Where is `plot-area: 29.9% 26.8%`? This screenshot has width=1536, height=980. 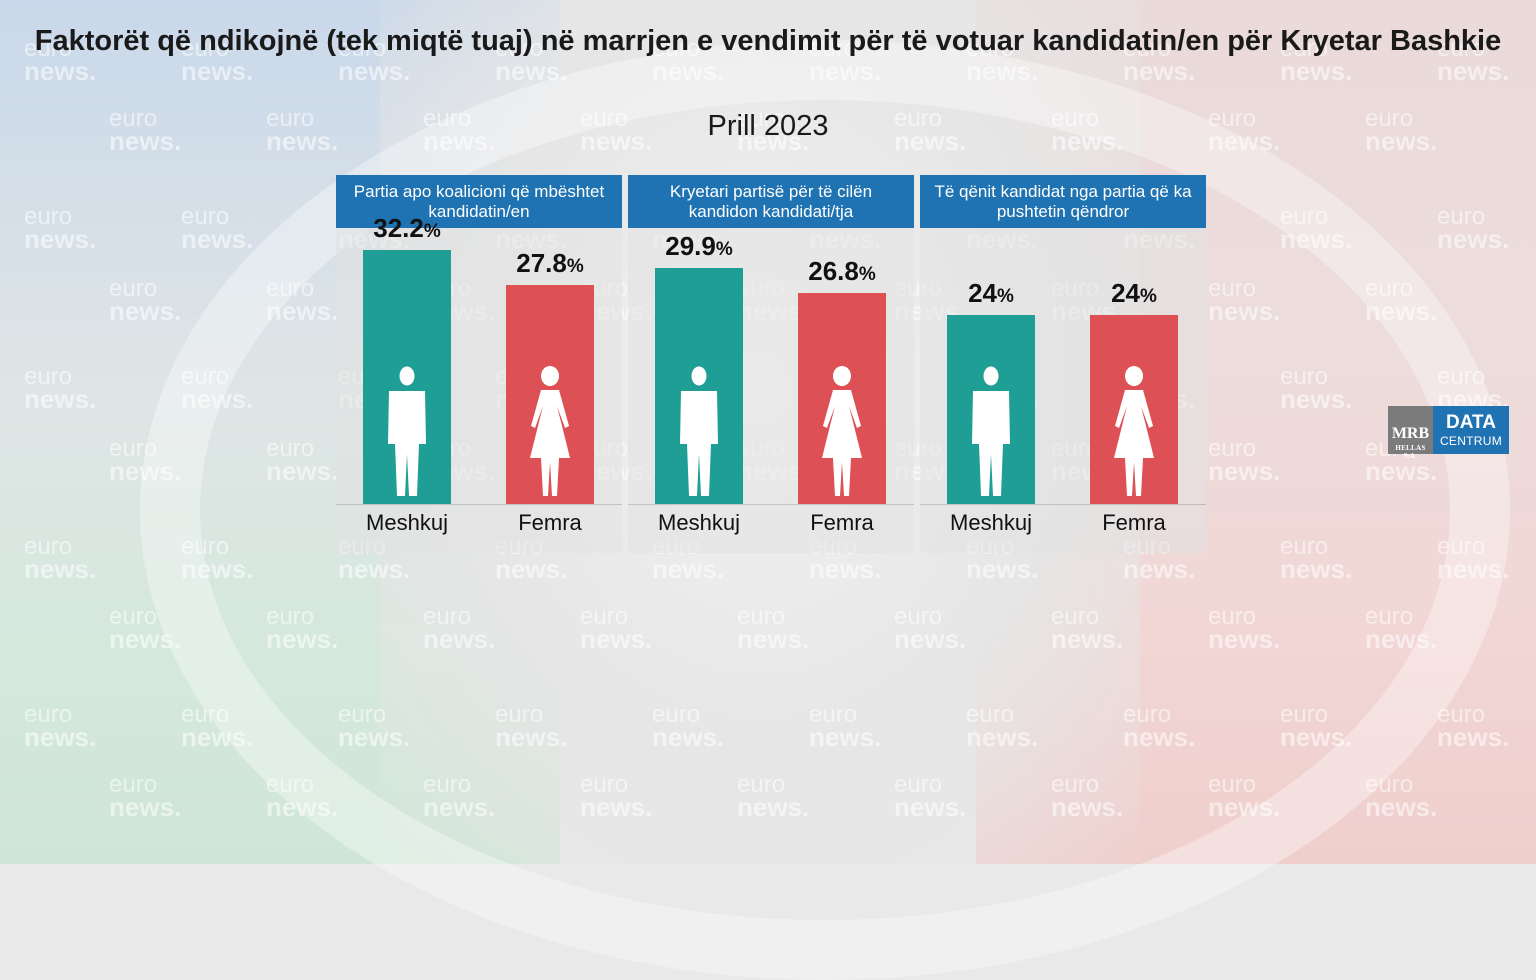
plot-area: 29.9% 26.8% is located at coordinates (771, 366).